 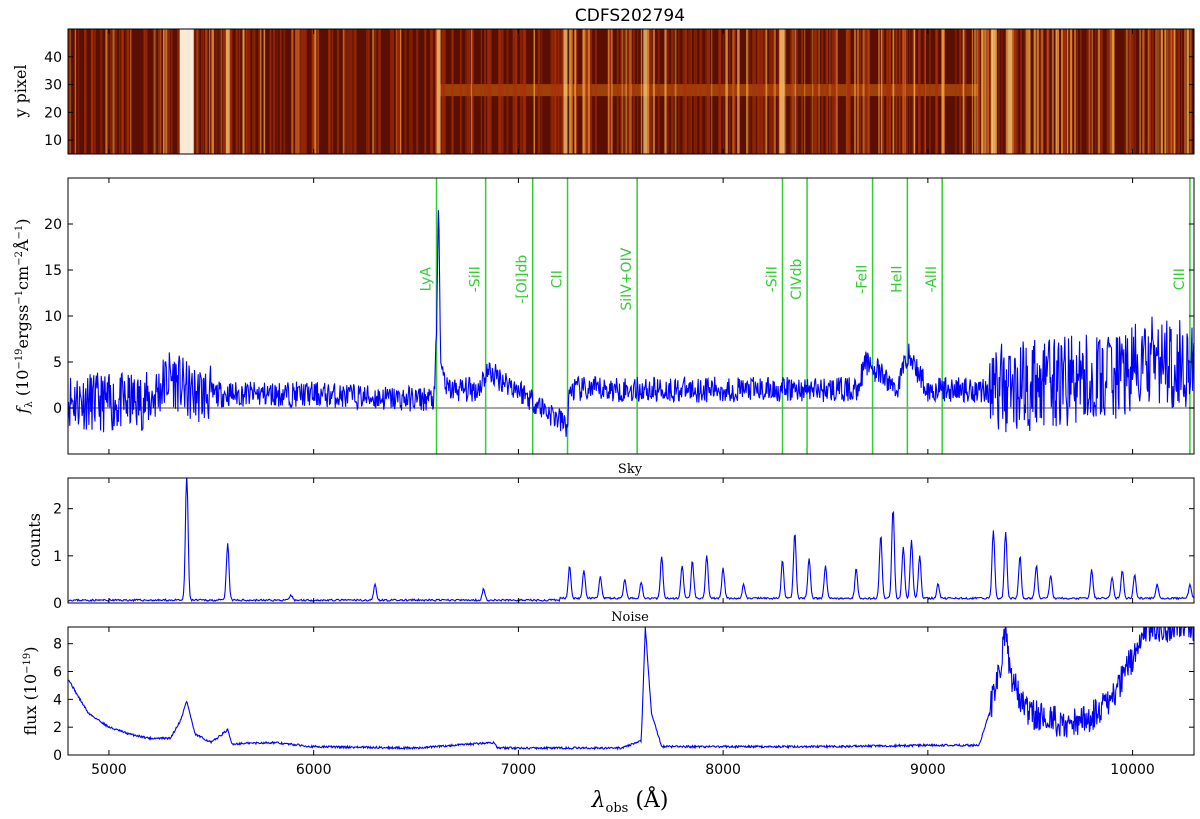 I want to click on panel-2d-yticks: 10 20 30 40, so click(x=619, y=99).